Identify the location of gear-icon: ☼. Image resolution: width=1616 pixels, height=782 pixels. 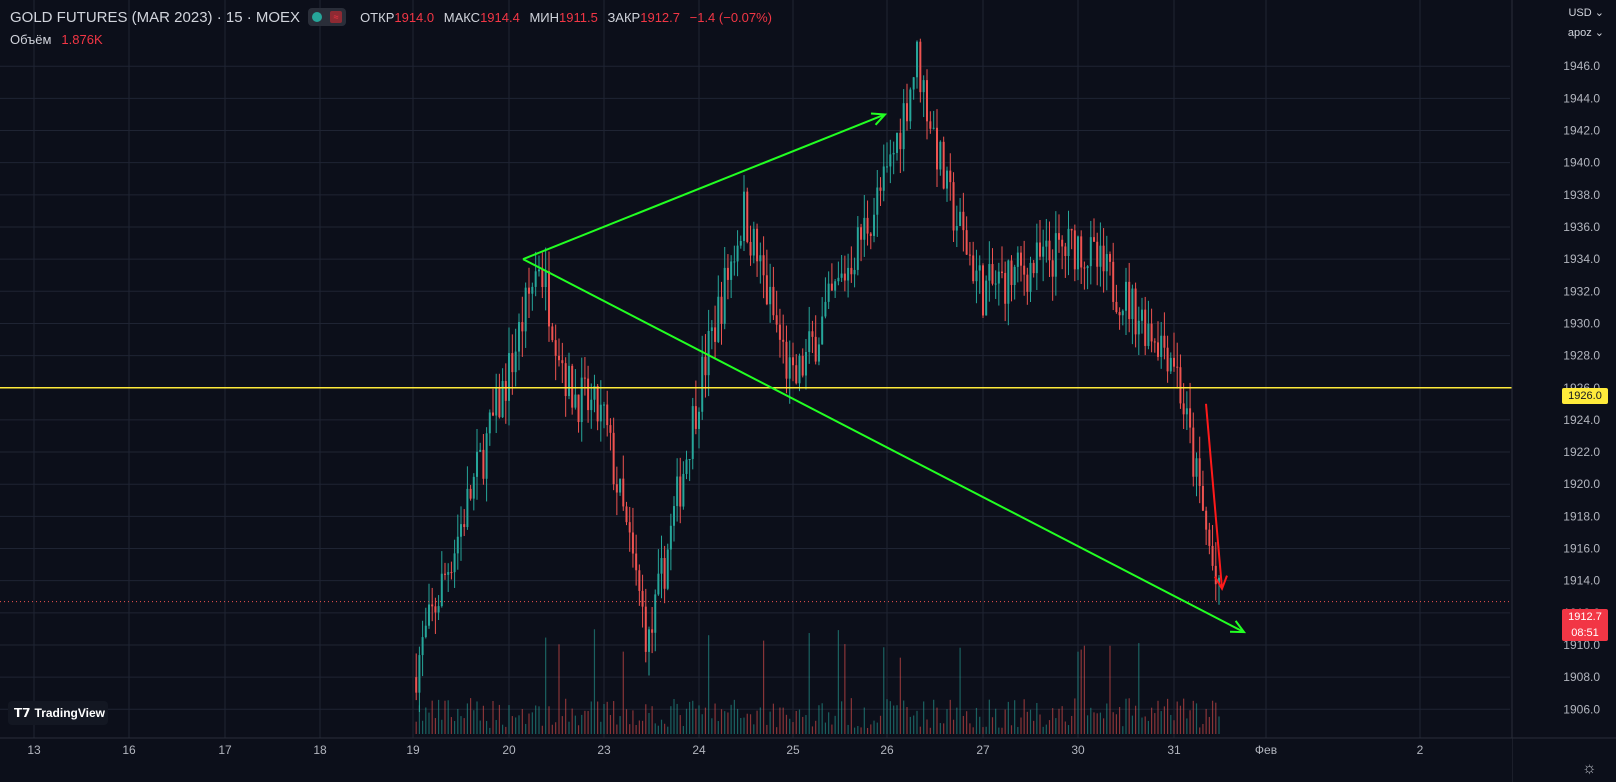
(1589, 768).